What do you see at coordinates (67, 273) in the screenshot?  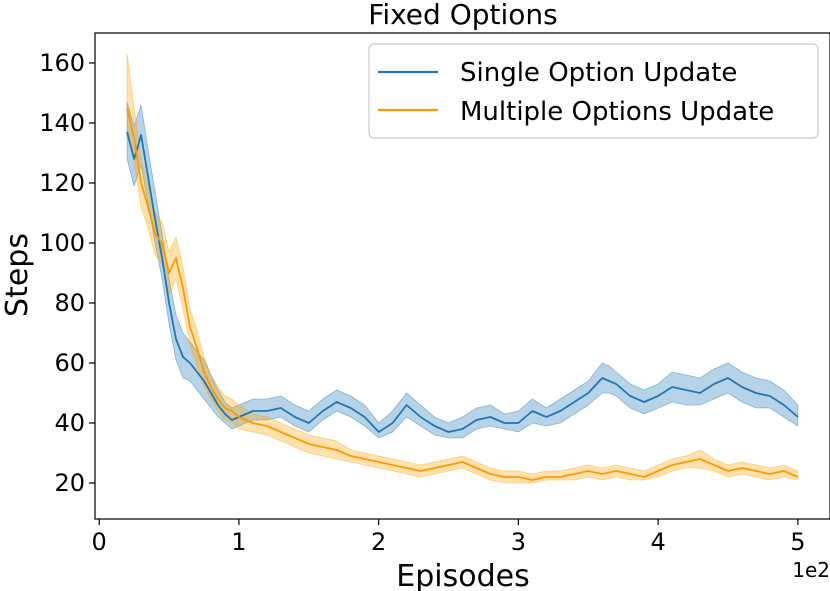 I see `y-axis-ticks: 20 40 60 80 100 120 140 160` at bounding box center [67, 273].